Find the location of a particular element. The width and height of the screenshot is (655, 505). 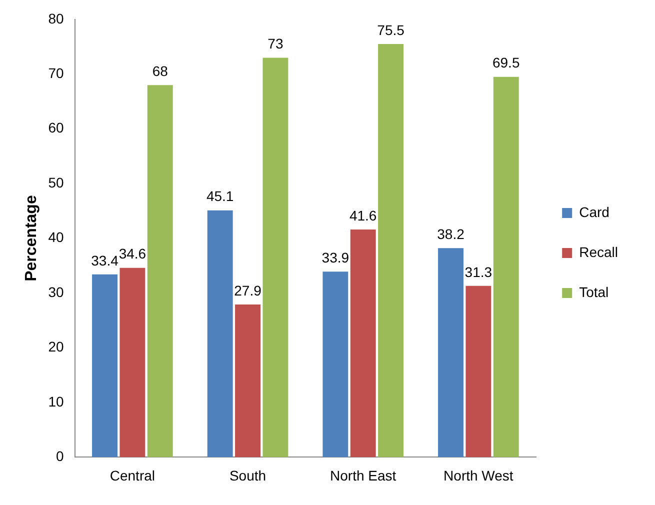

y-tick-label: 30 is located at coordinates (56, 292).